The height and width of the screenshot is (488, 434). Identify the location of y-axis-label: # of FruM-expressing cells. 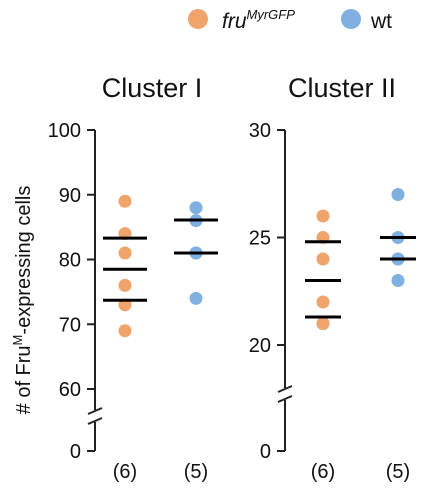
(22, 300).